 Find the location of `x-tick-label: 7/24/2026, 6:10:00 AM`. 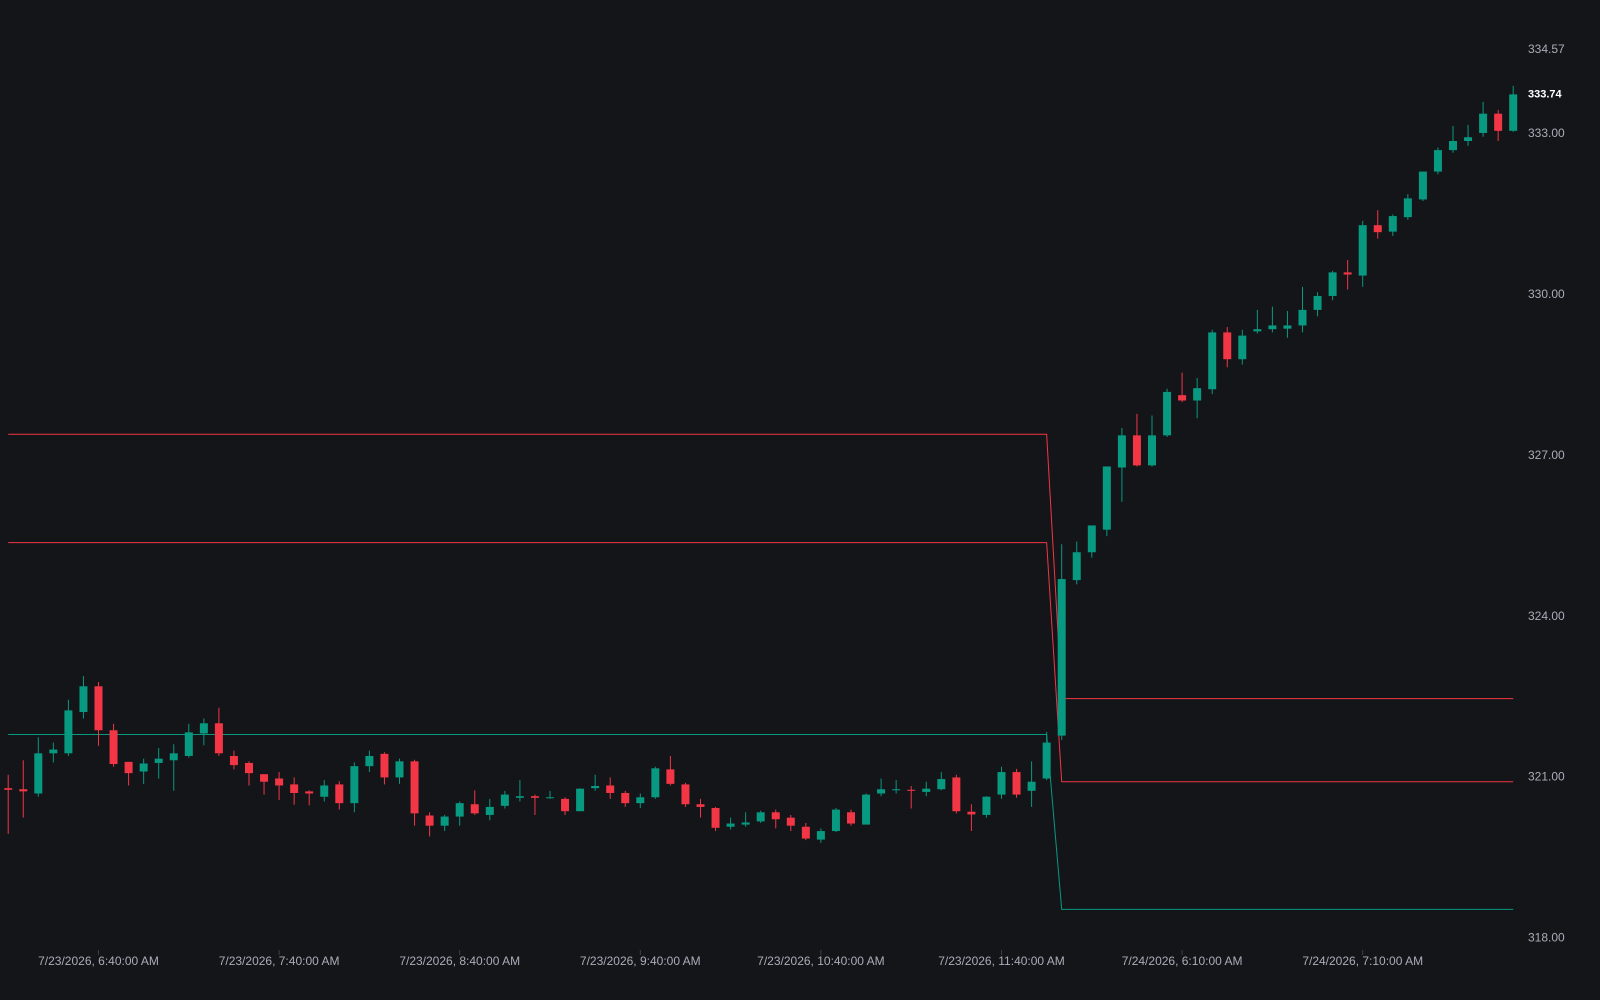

x-tick-label: 7/24/2026, 6:10:00 AM is located at coordinates (1182, 961).